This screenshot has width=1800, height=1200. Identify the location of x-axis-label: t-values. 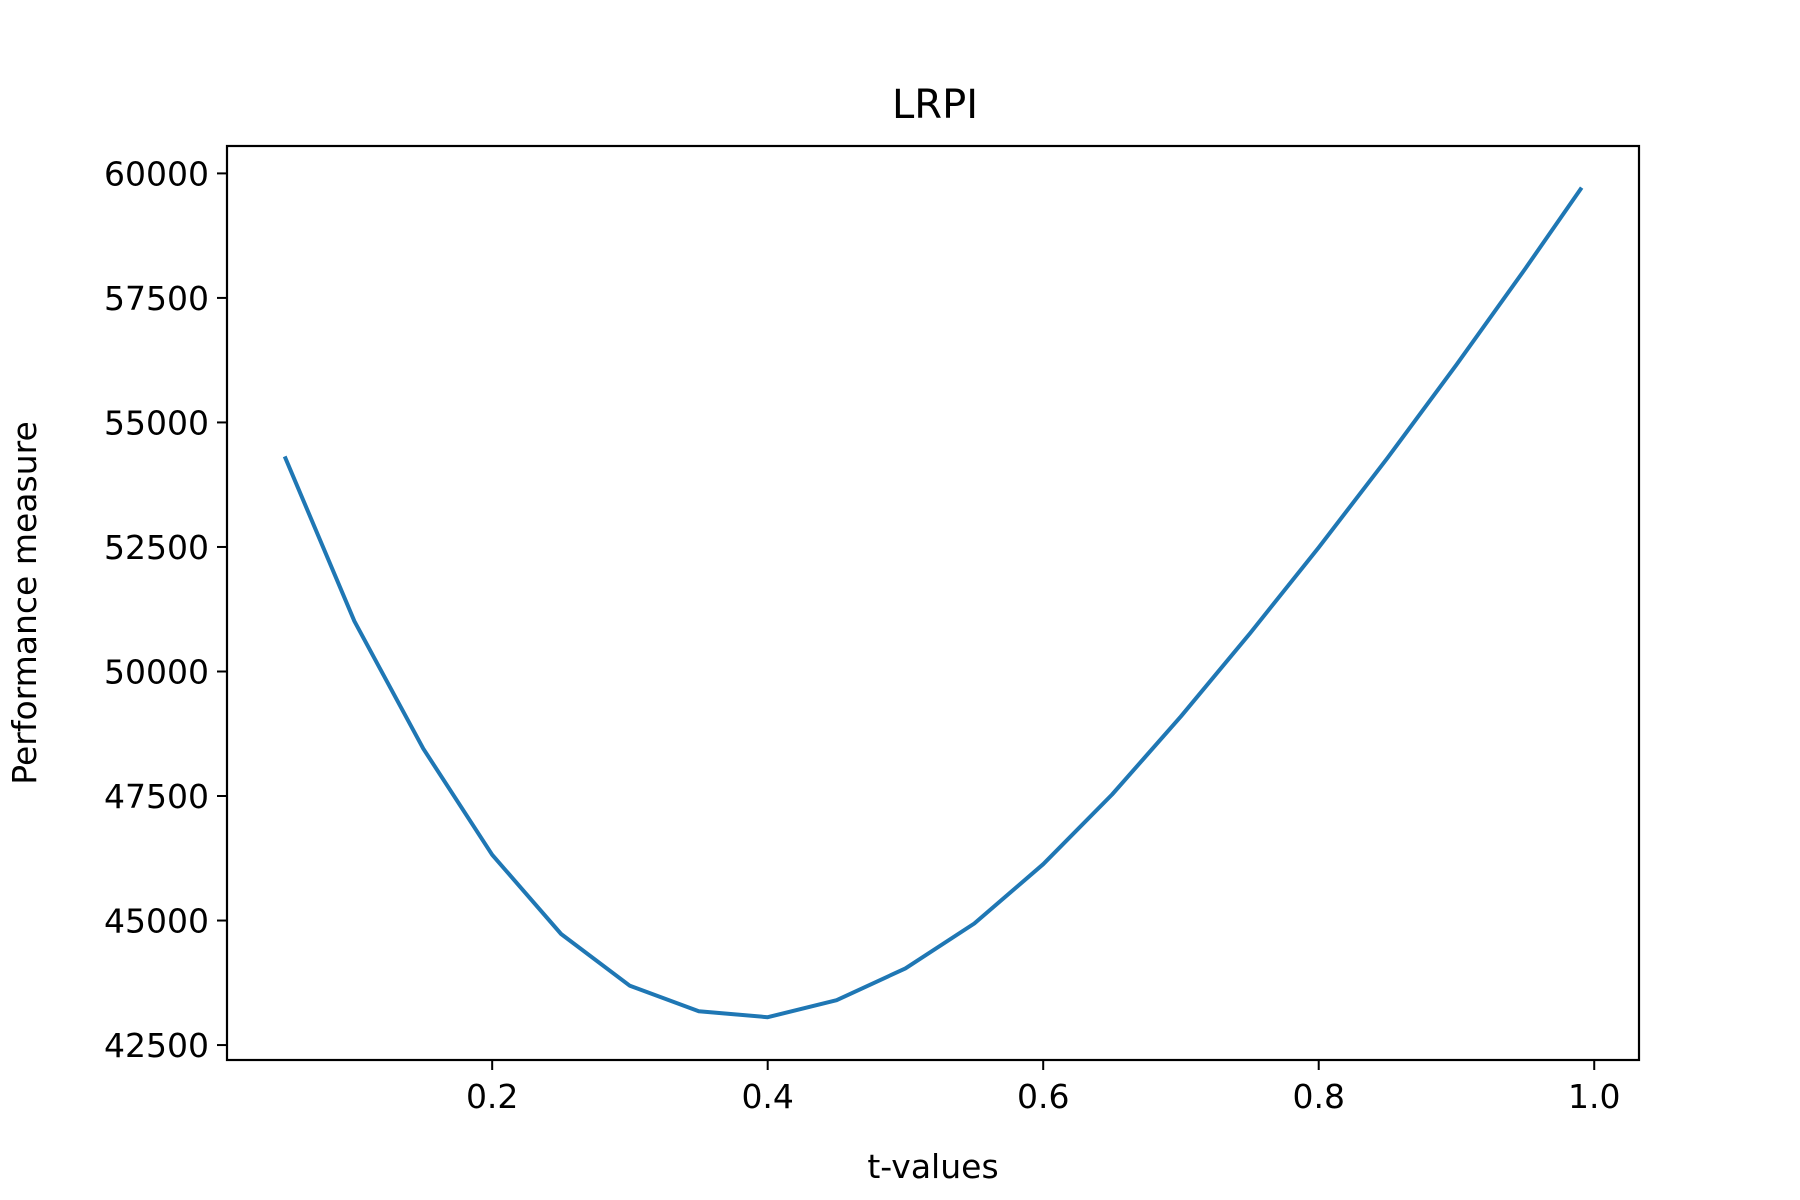
(932, 1166).